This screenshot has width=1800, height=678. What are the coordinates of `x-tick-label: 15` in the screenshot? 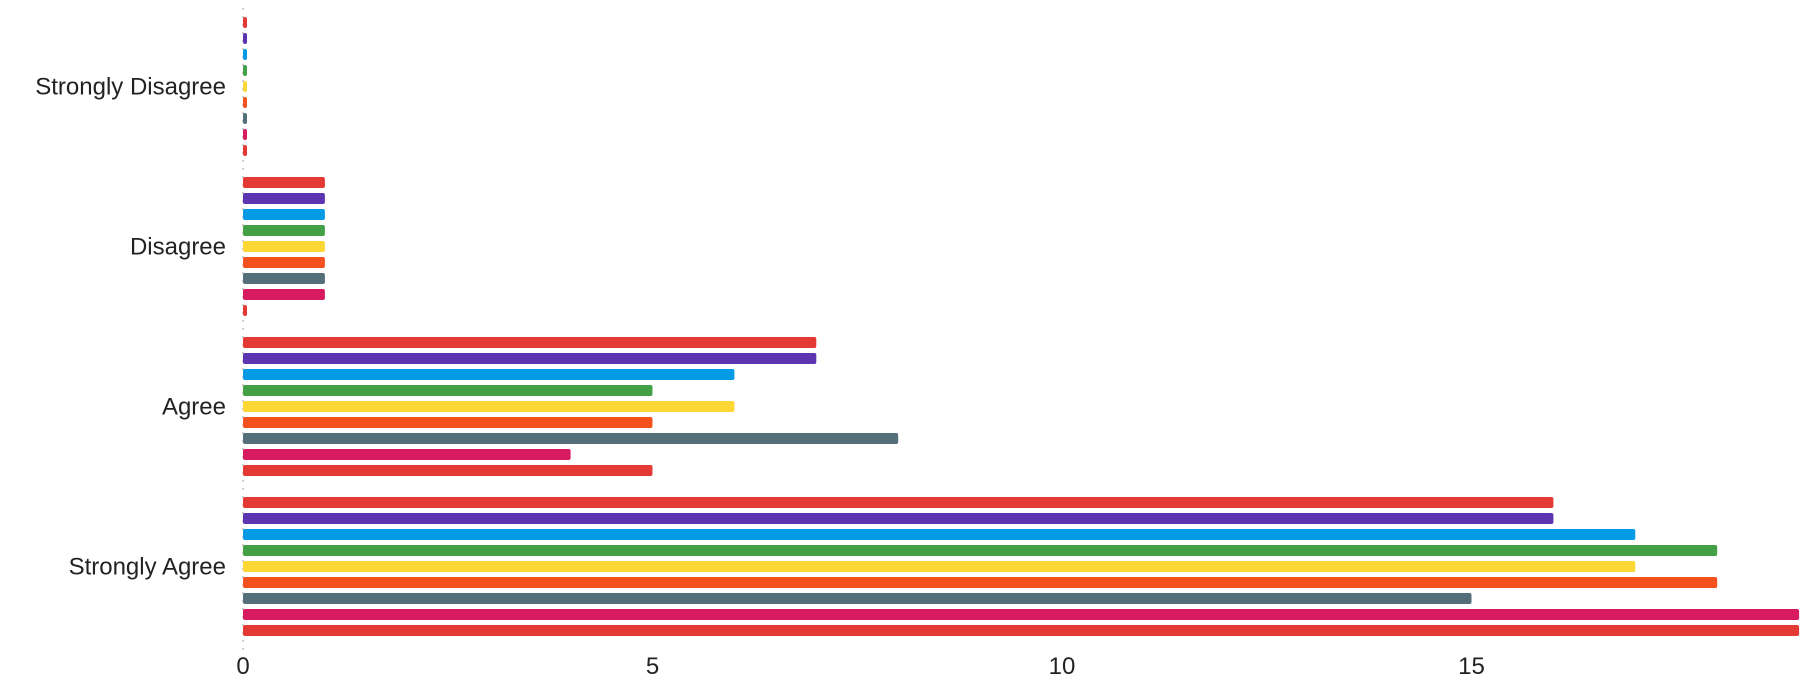 It's located at (1471, 665).